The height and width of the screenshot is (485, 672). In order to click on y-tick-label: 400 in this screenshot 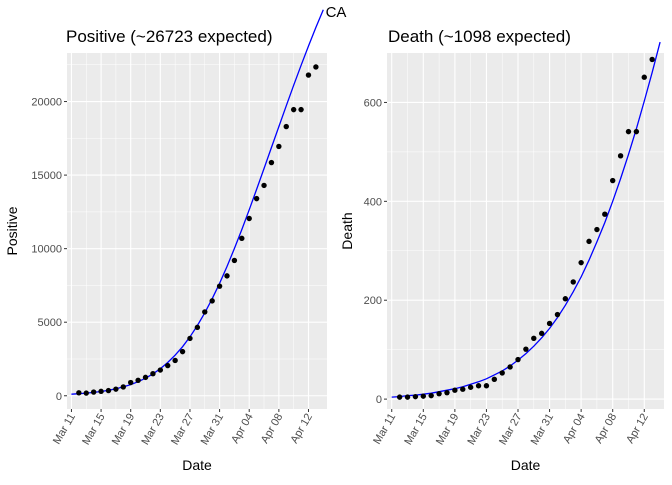, I will do `click(373, 202)`.